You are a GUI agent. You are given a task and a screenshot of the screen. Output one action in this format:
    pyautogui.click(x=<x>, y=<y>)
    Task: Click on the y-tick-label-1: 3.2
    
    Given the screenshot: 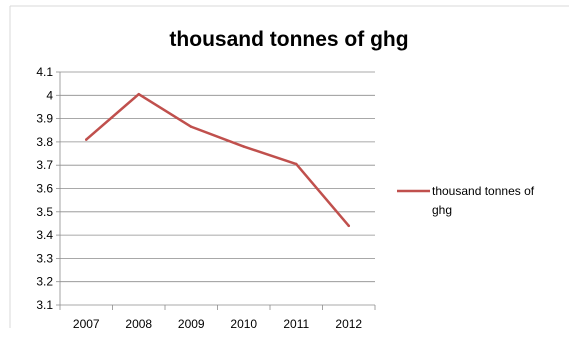 What is the action you would take?
    pyautogui.click(x=44, y=282)
    